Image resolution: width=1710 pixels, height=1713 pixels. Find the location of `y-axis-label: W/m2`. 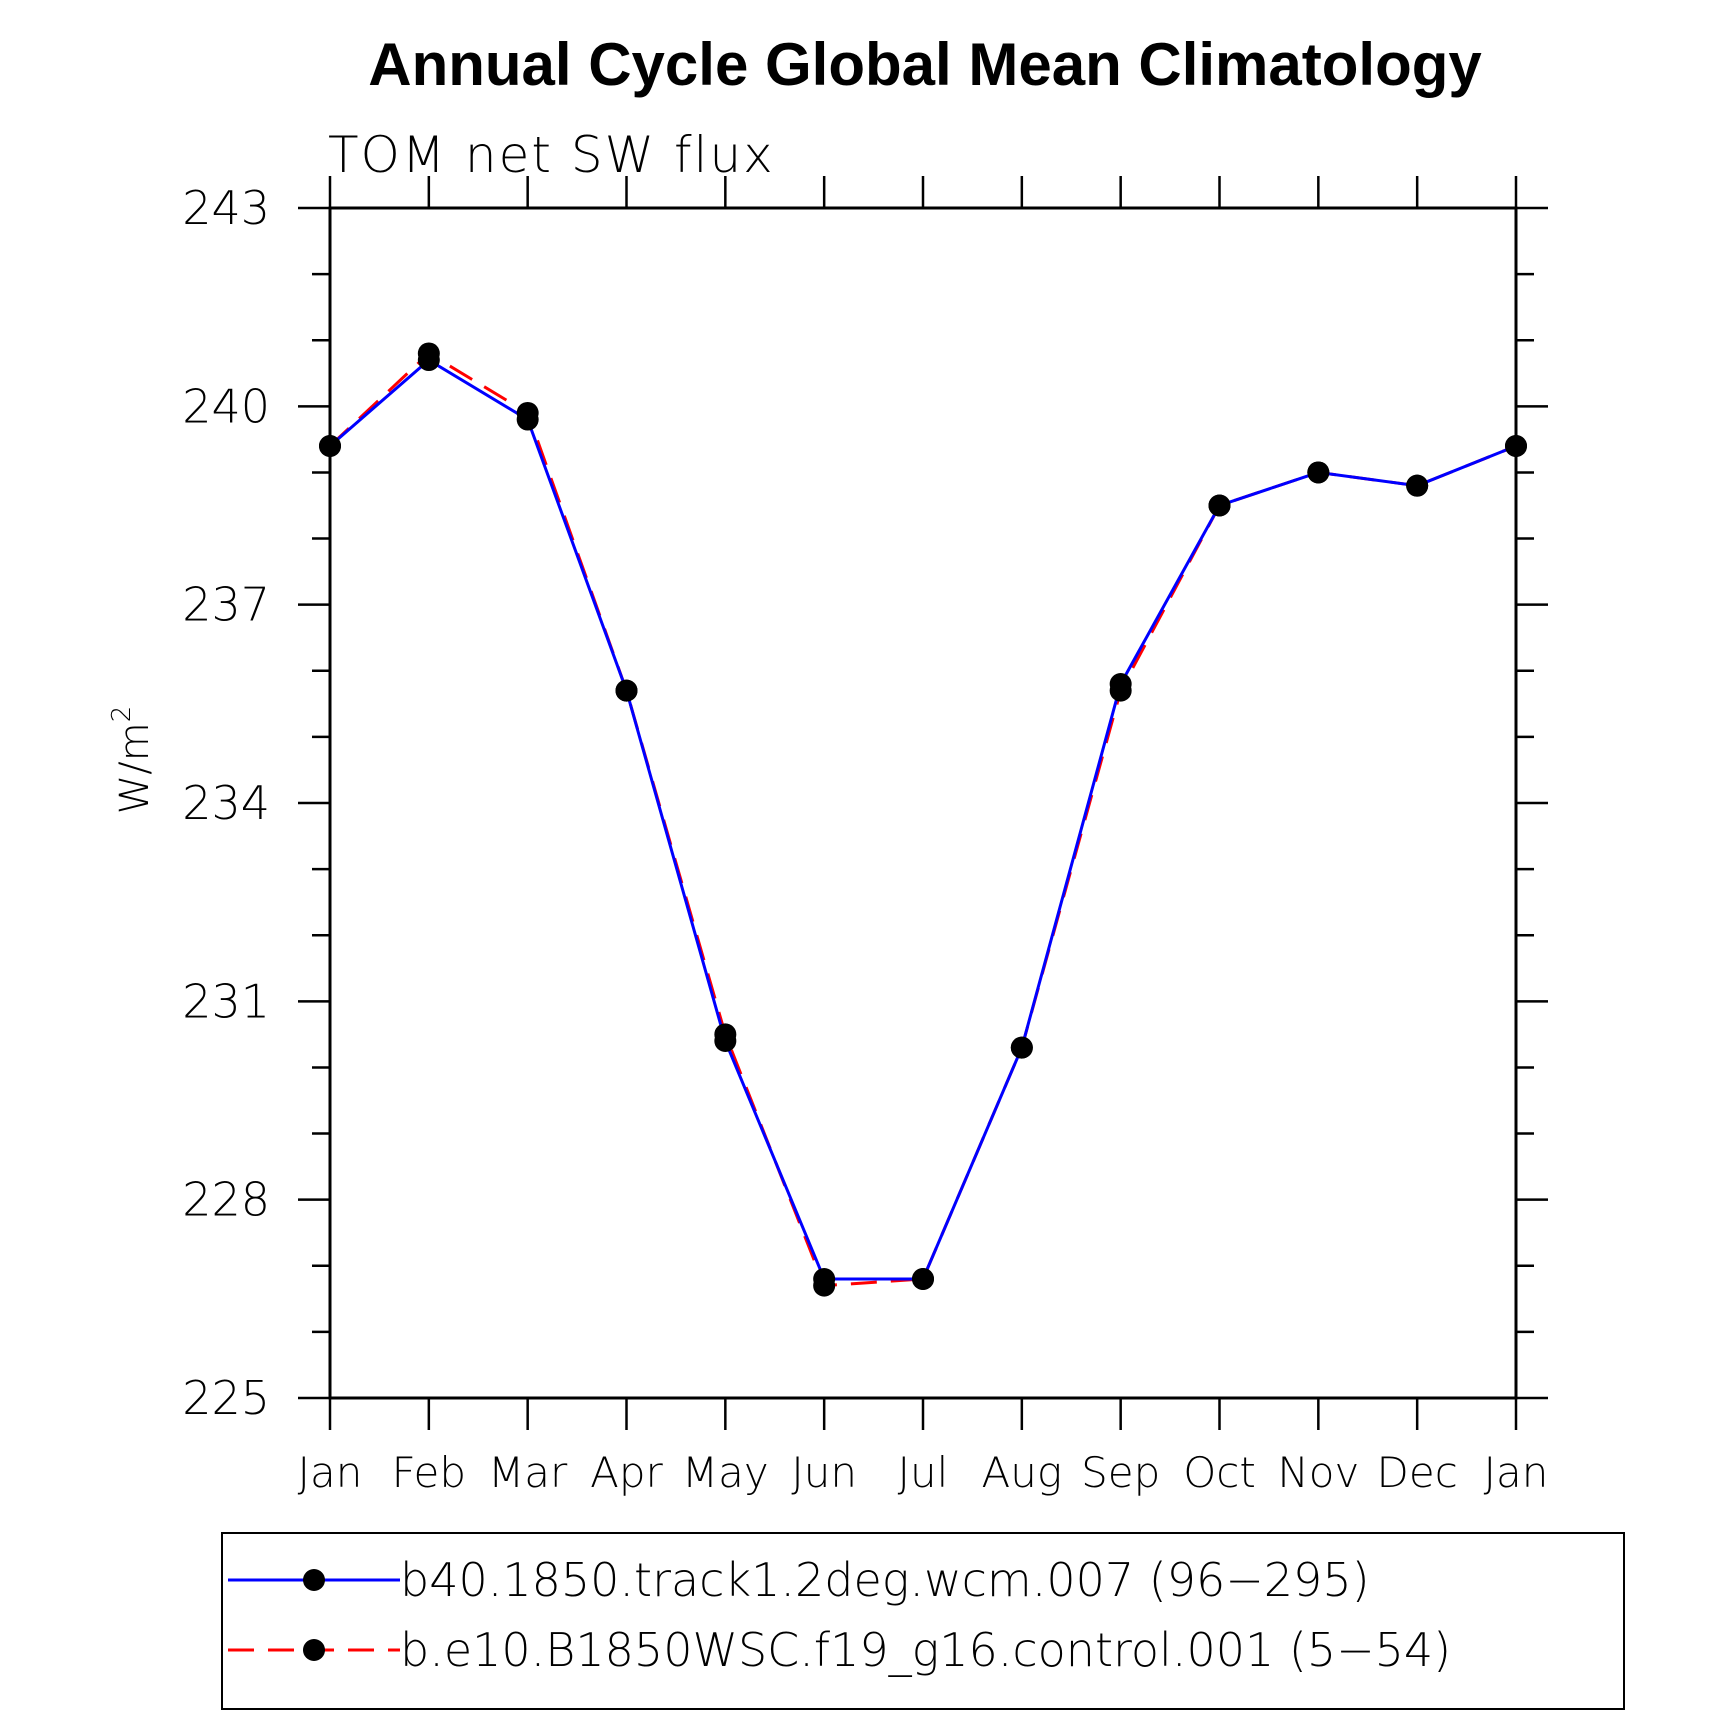

y-axis-label: W/m2 is located at coordinates (132, 760).